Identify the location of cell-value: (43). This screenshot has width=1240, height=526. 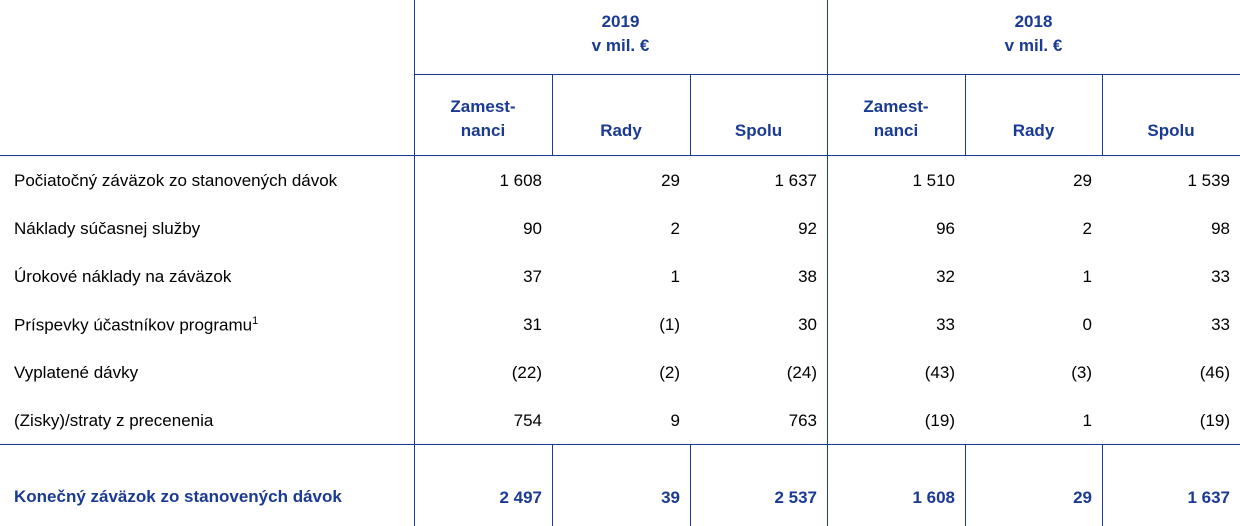
(939, 372).